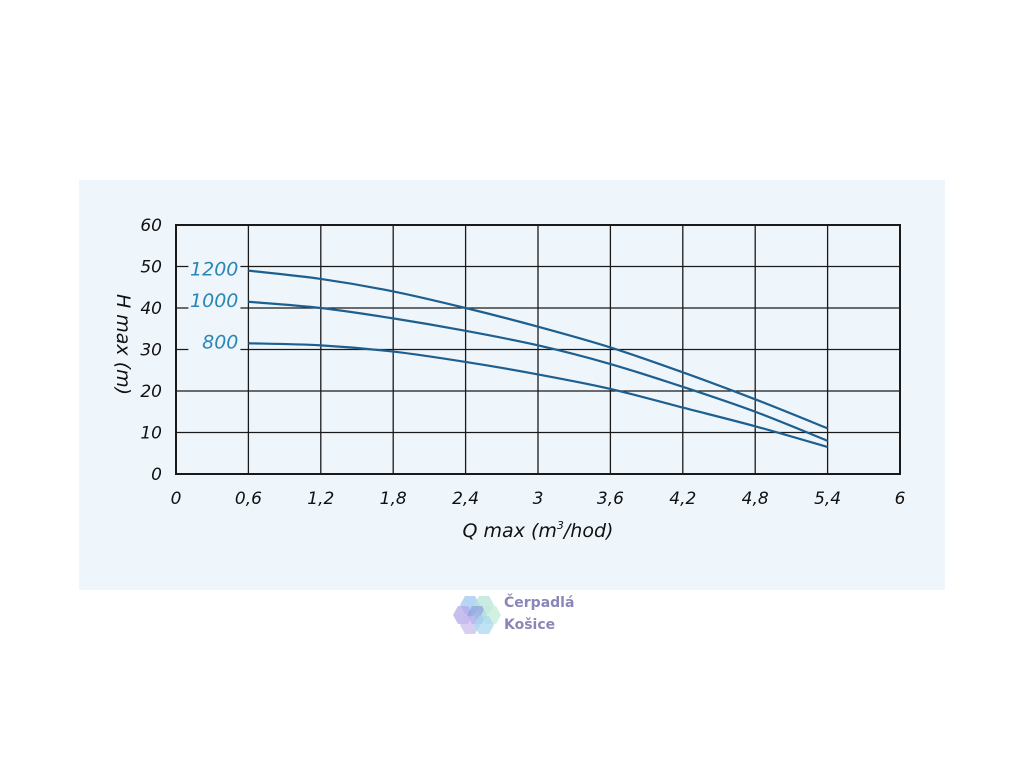 Image resolution: width=1024 pixels, height=768 pixels. Describe the element at coordinates (320, 499) in the screenshot. I see `x-tick-label: 1,2` at that location.